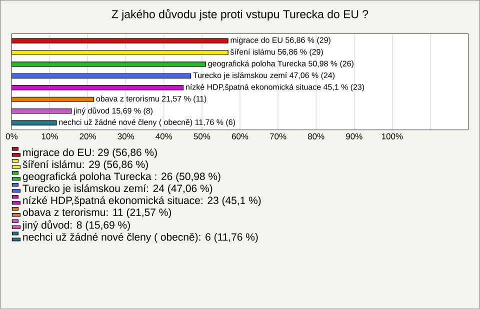 The width and height of the screenshot is (480, 309). I want to click on legend-label: migrace do EU: 29 (56,86 %), so click(90, 153).